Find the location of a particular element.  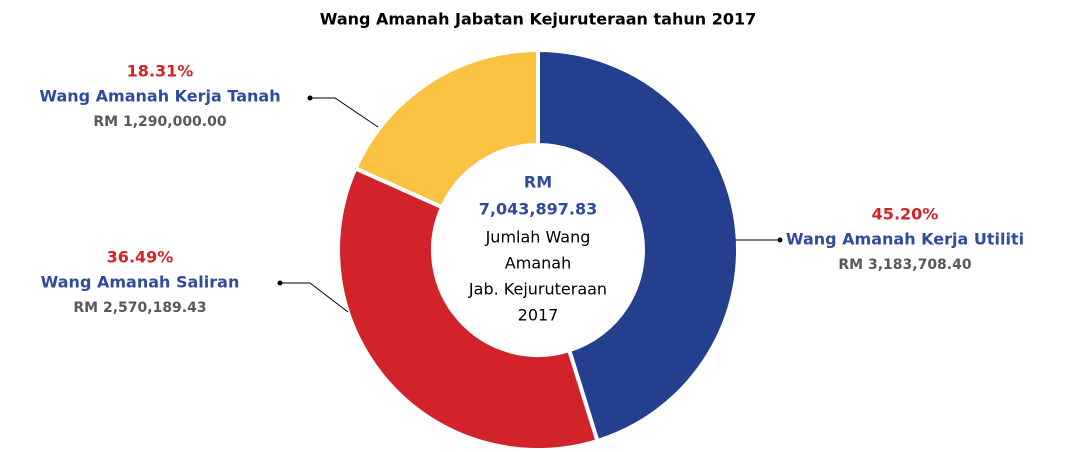

donut-slice is located at coordinates (446, 128).